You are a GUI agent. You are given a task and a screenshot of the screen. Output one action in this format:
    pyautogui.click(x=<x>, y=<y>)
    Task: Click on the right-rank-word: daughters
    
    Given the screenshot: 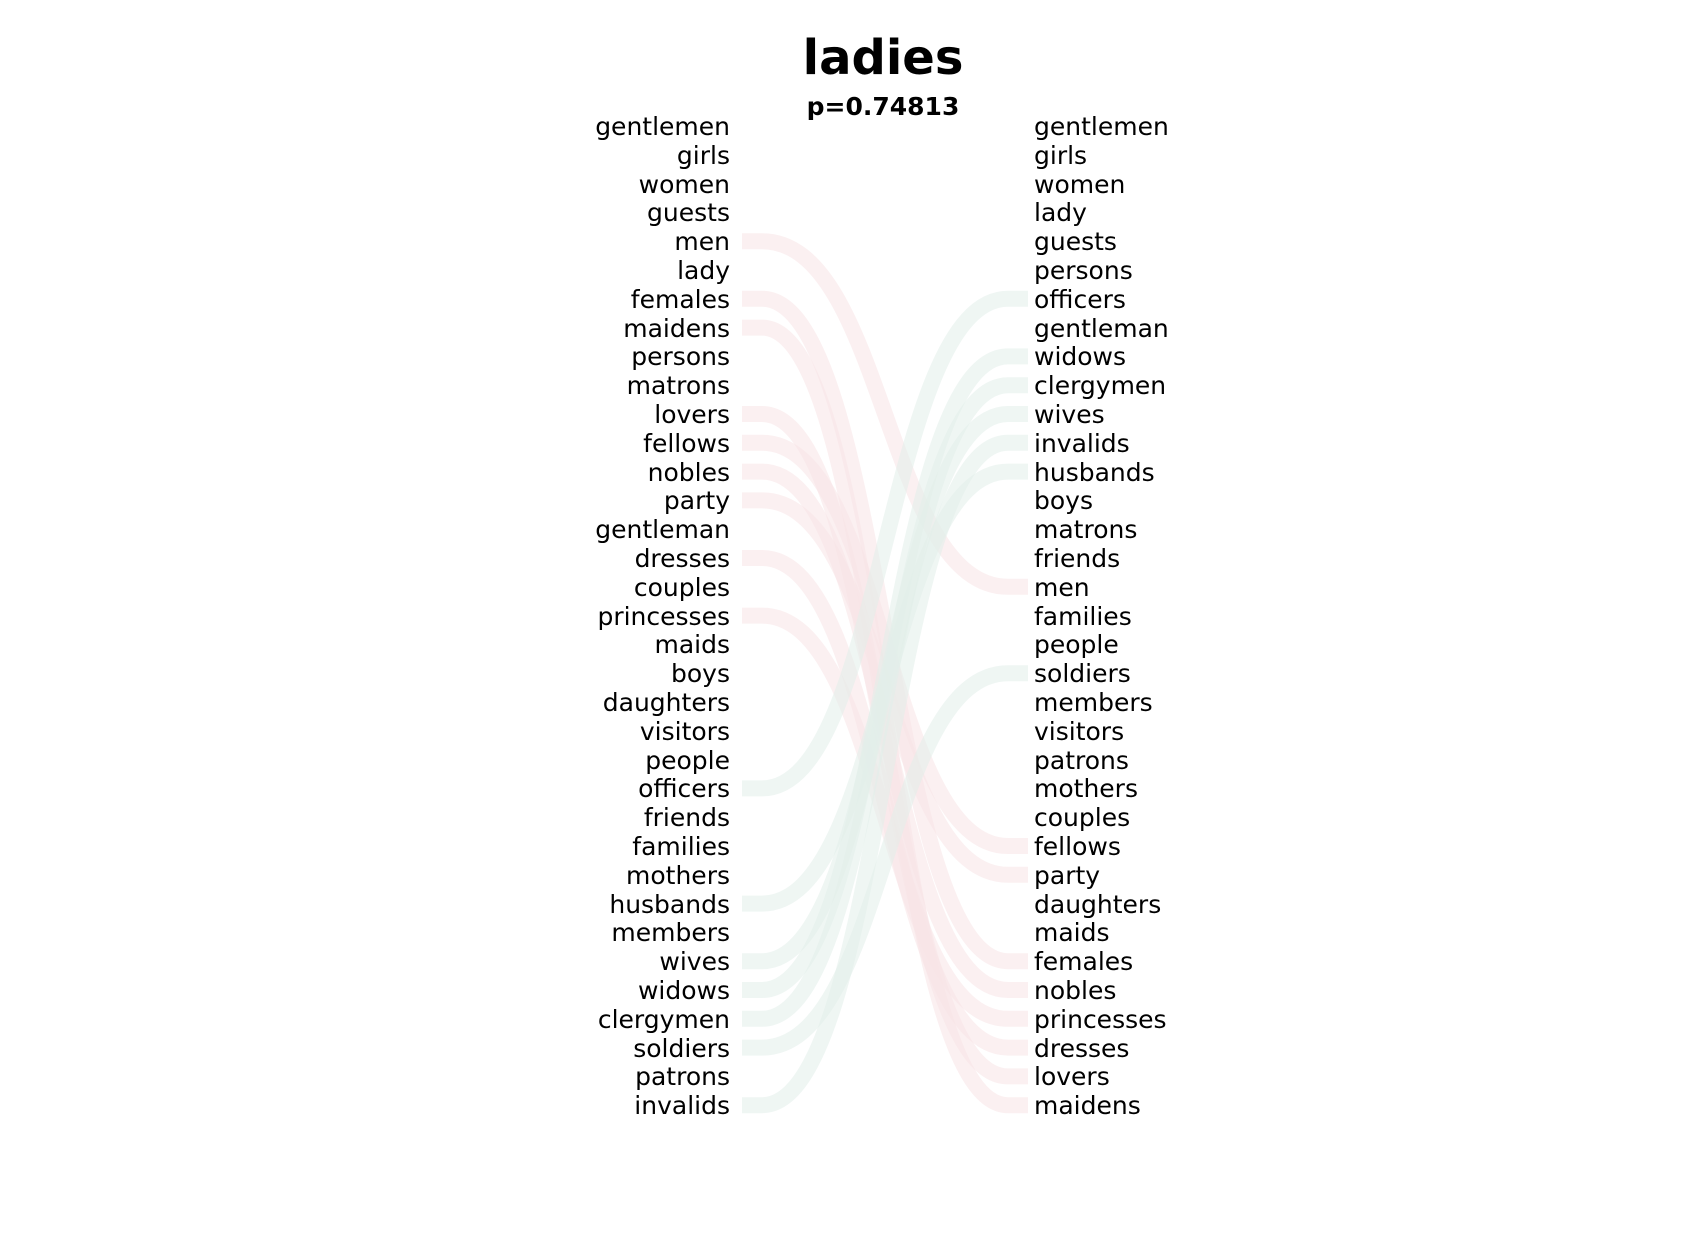 What is the action you would take?
    pyautogui.click(x=1098, y=904)
    